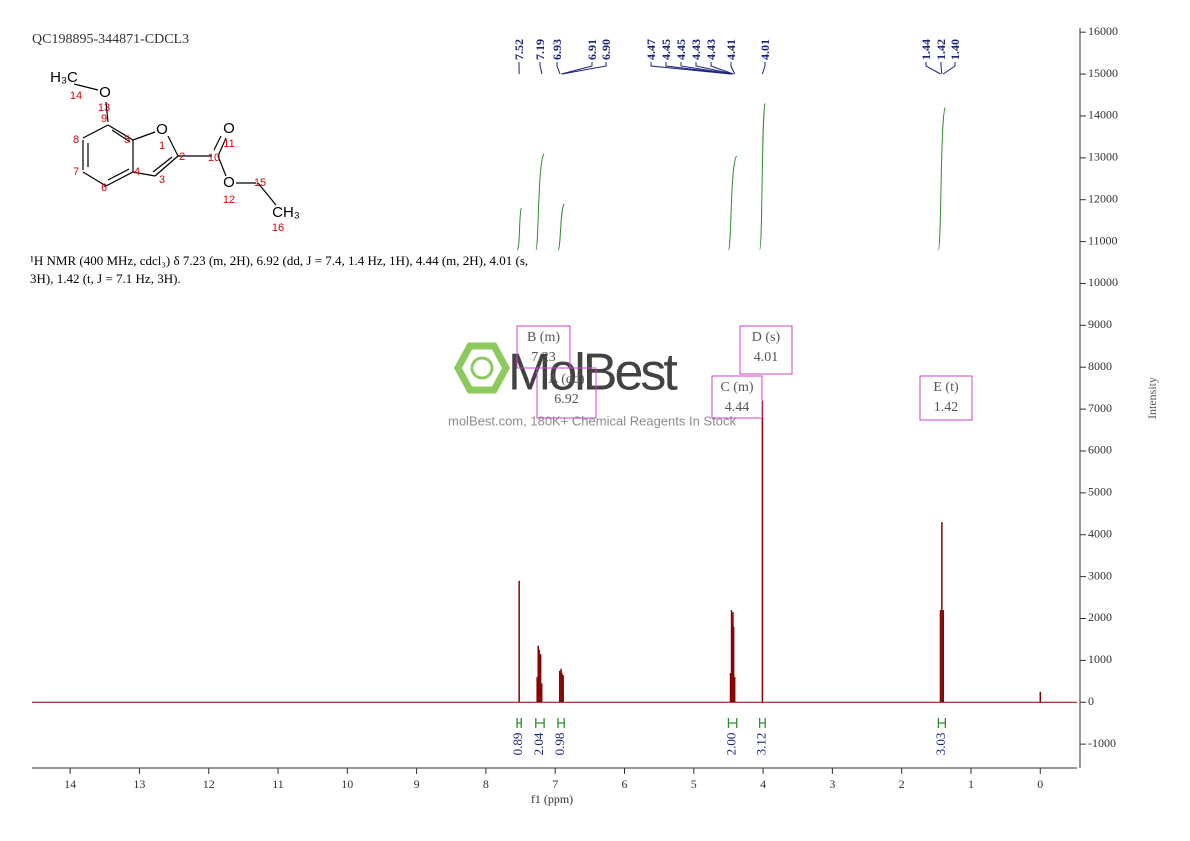  I want to click on structure-bonds, so click(175, 144).